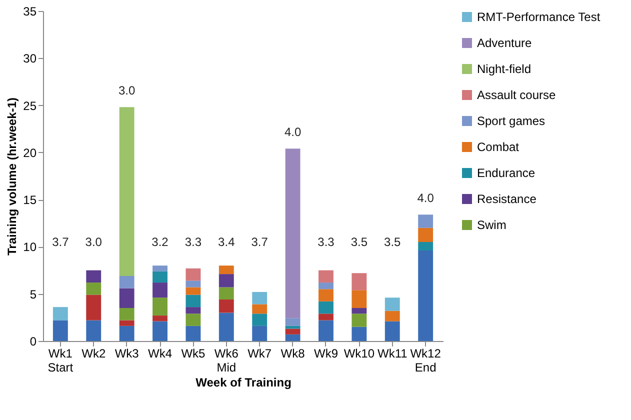 This screenshot has width=631, height=420. What do you see at coordinates (504, 69) in the screenshot?
I see `legend-label: Night-field` at bounding box center [504, 69].